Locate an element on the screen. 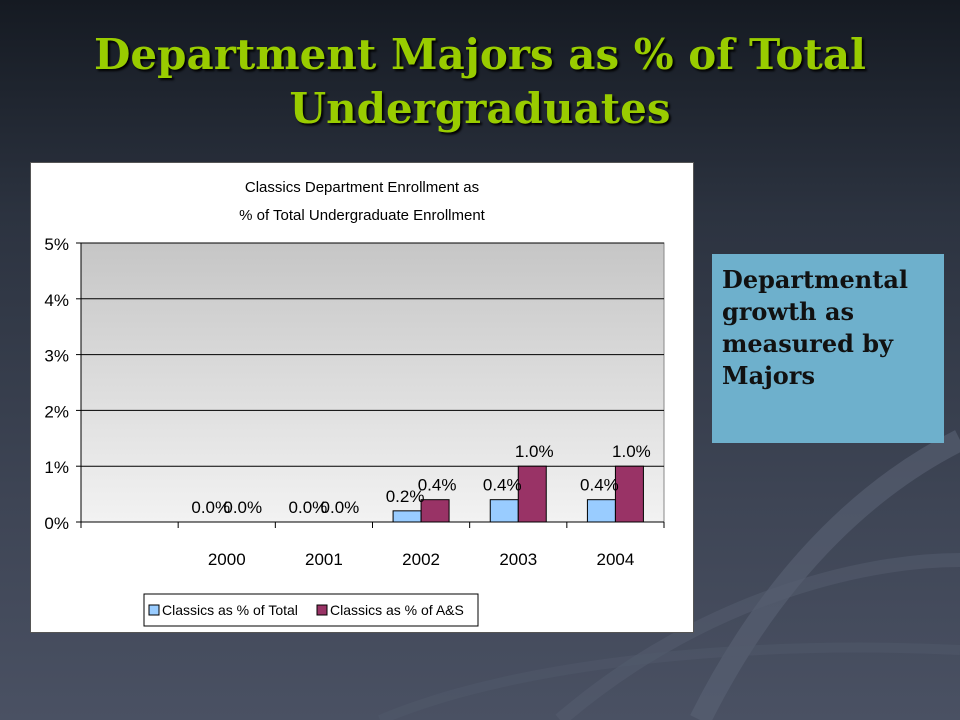 The width and height of the screenshot is (960, 720). legend-label: Classics as % of Total is located at coordinates (230, 610).